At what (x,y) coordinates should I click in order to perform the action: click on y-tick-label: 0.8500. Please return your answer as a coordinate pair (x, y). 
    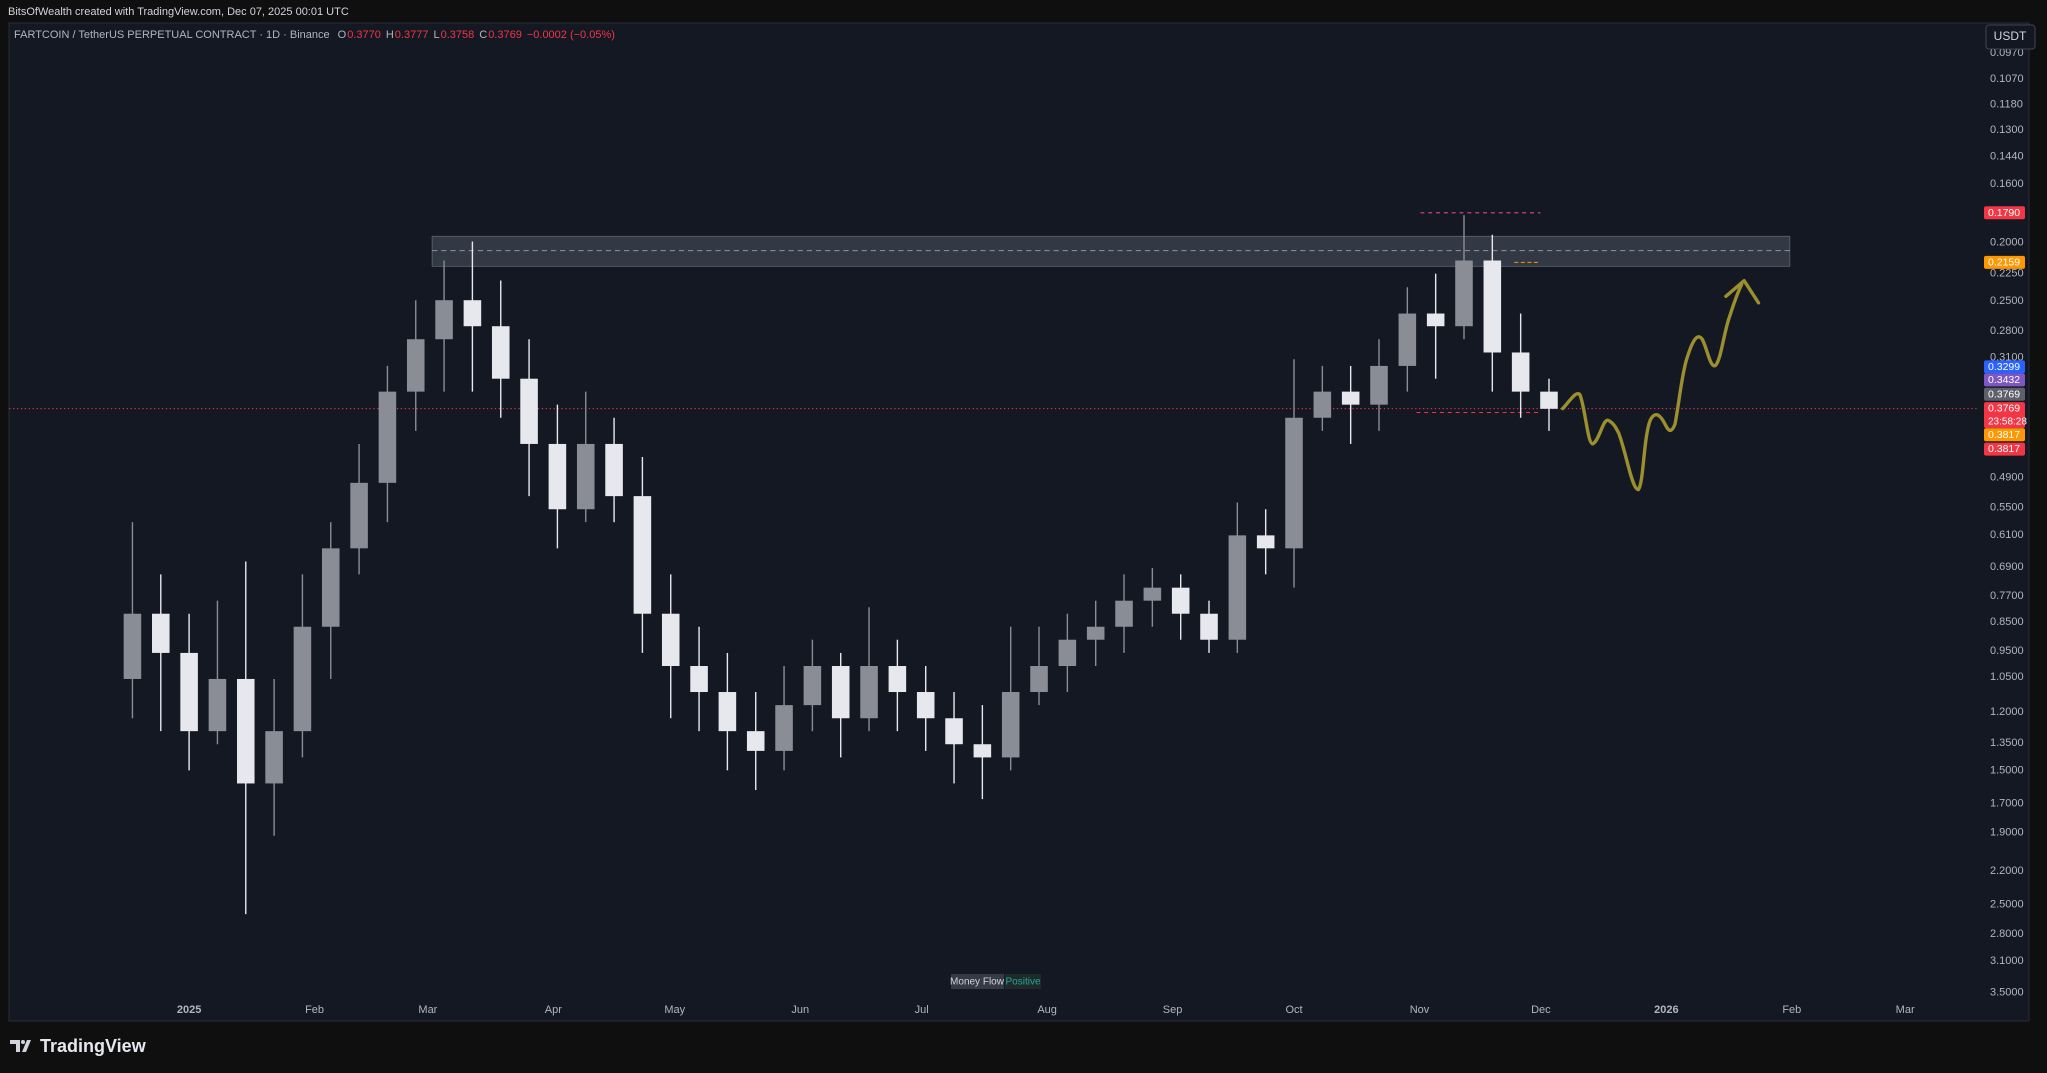
    Looking at the image, I should click on (2007, 622).